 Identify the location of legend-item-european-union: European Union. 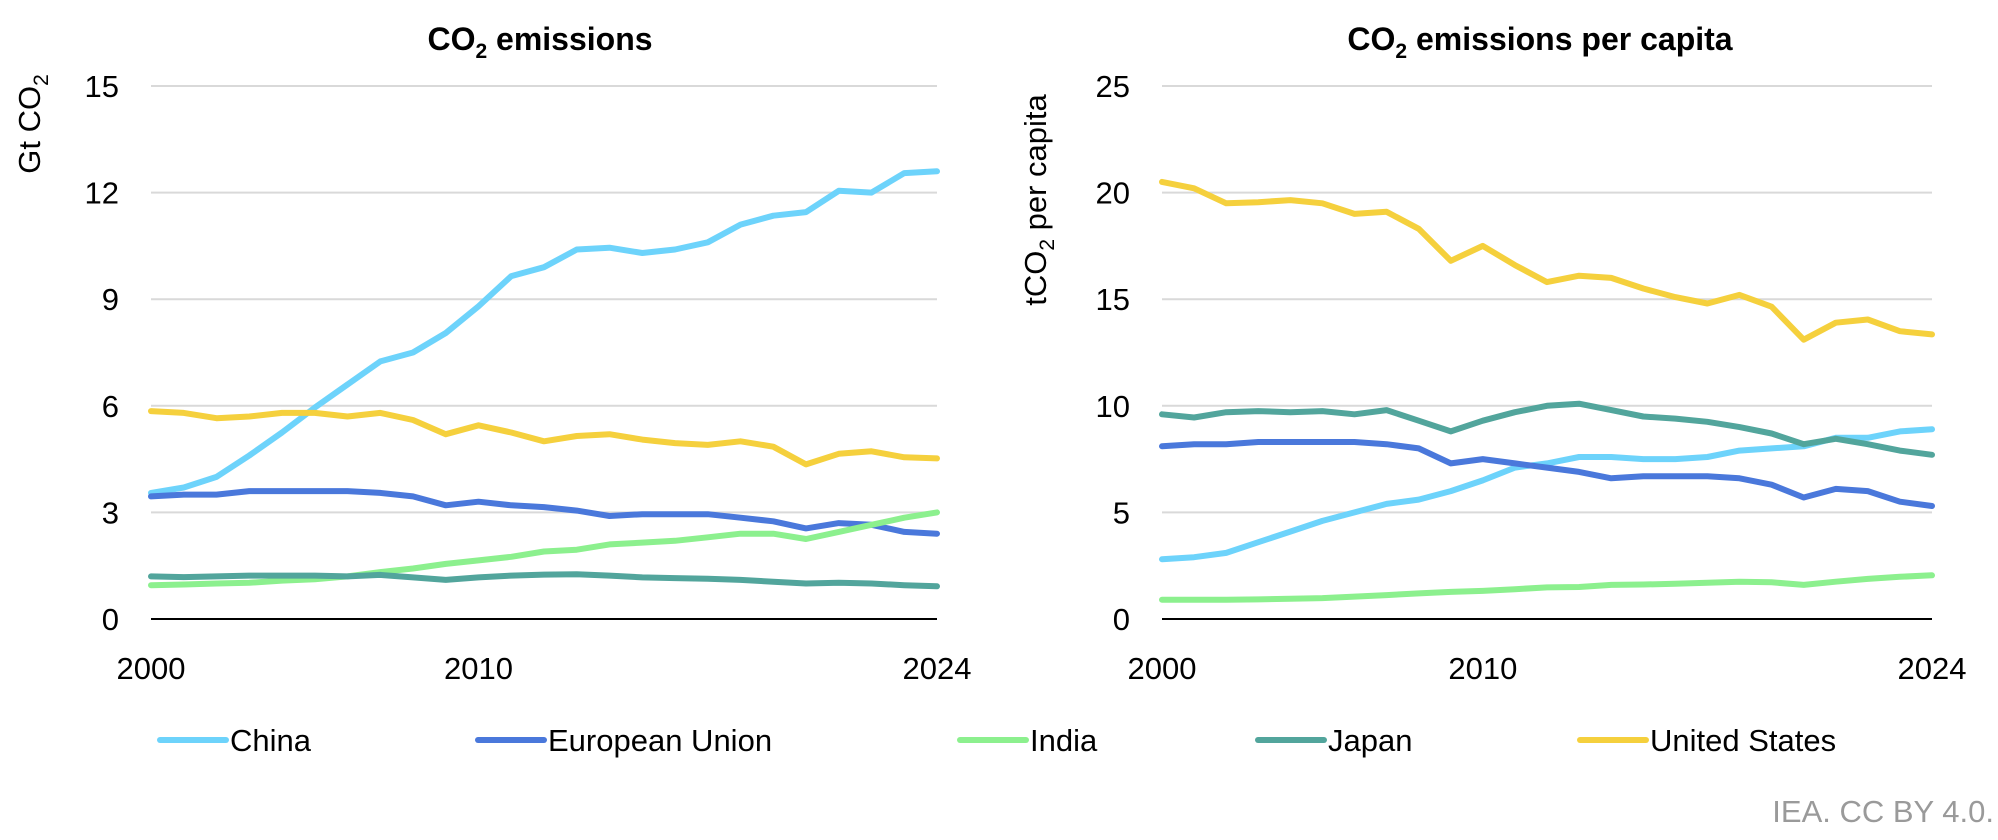
(623, 740).